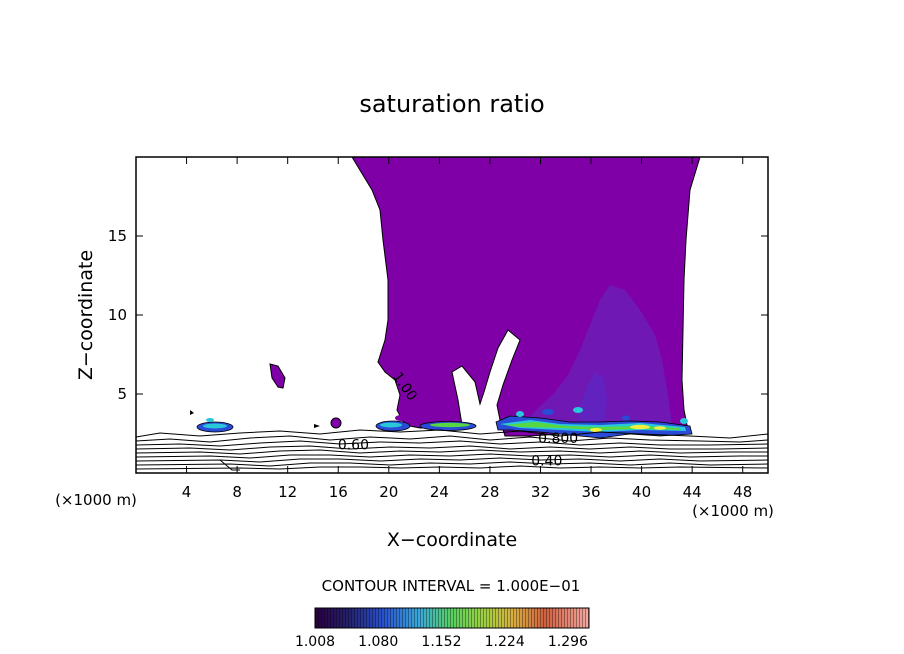  I want to click on y-tick-label-5: 5, so click(122, 394).